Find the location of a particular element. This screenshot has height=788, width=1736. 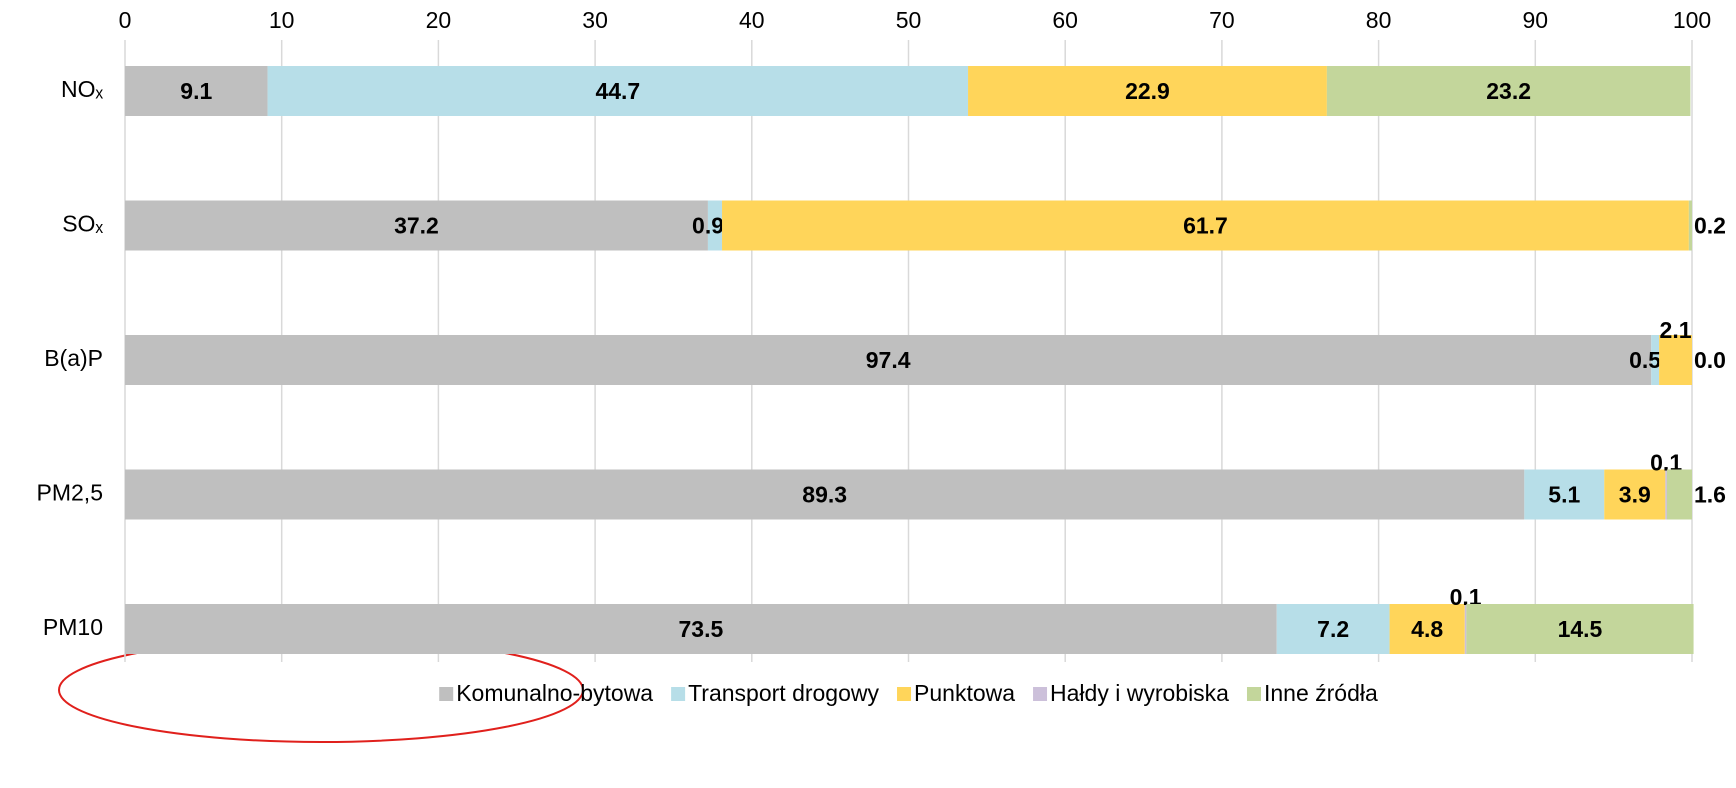

data-label: 4.8 is located at coordinates (1427, 629).